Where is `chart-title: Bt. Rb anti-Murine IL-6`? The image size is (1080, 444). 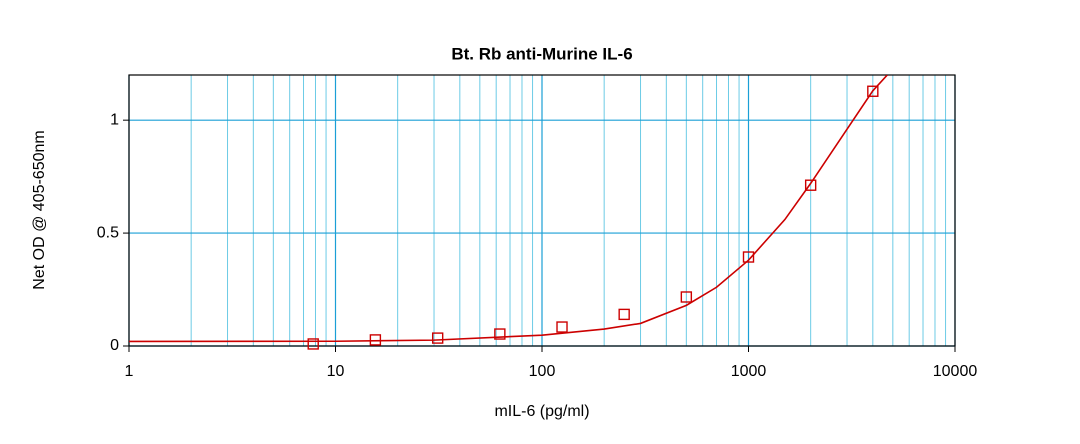
chart-title: Bt. Rb anti-Murine IL-6 is located at coordinates (541, 53).